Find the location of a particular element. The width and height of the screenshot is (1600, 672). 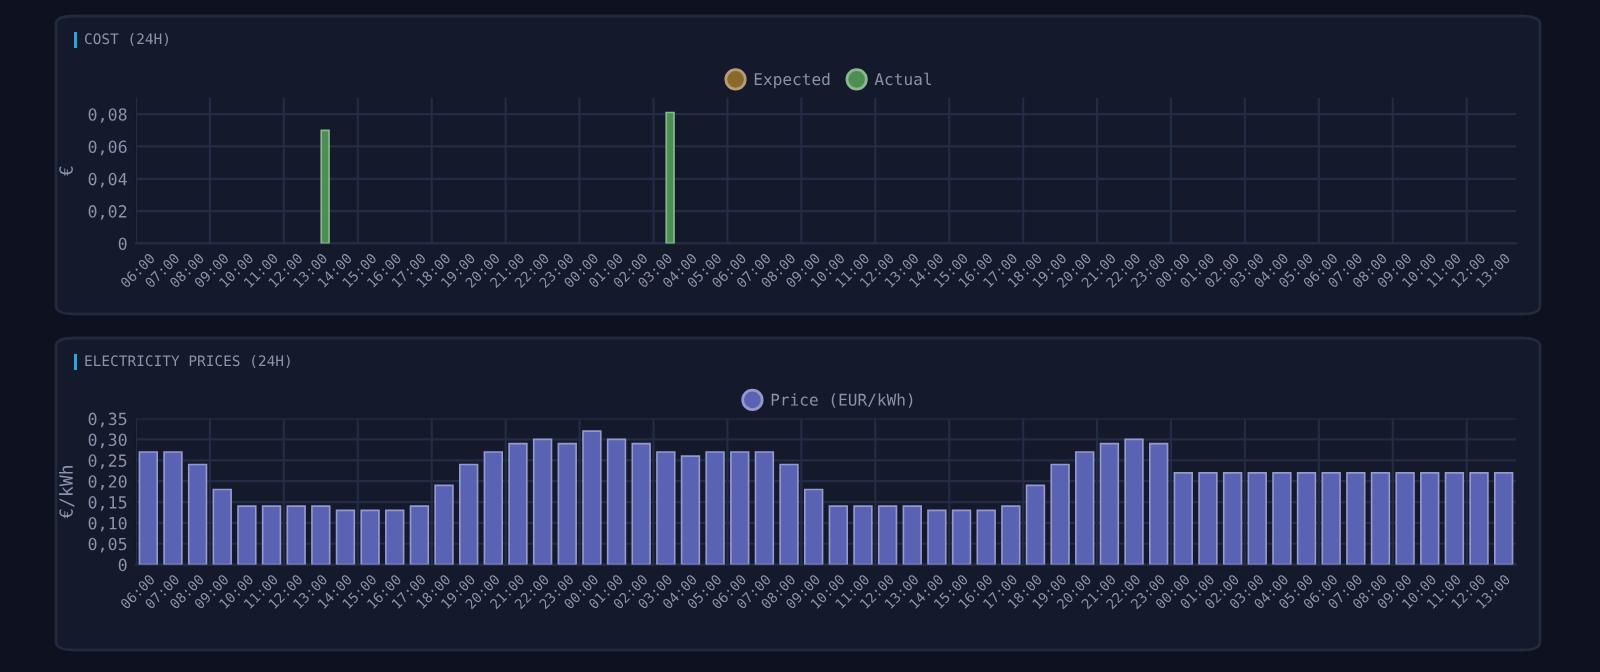

y-tick-label: 0,08 is located at coordinates (107, 115).